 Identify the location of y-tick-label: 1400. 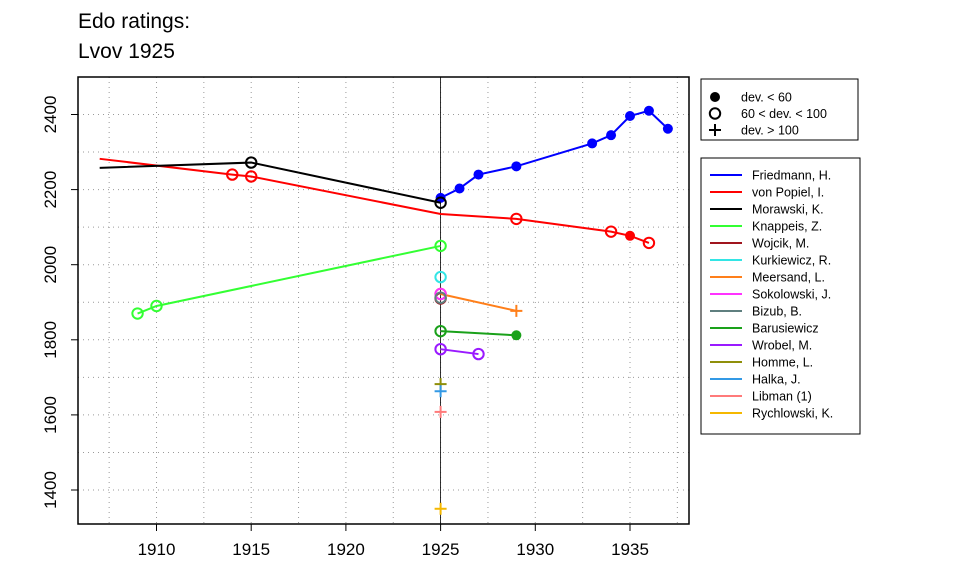
(50, 490).